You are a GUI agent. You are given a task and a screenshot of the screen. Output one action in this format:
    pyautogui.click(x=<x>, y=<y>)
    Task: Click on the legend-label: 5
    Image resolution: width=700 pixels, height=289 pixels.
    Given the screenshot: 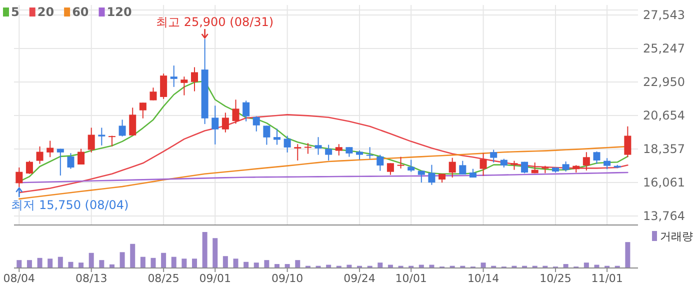 What is the action you would take?
    pyautogui.click(x=15, y=12)
    